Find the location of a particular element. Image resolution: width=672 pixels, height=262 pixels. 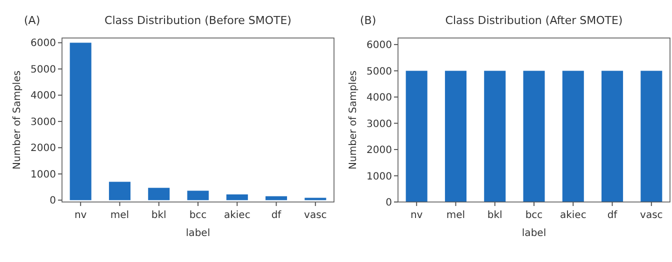

text: (A) is located at coordinates (32, 20).